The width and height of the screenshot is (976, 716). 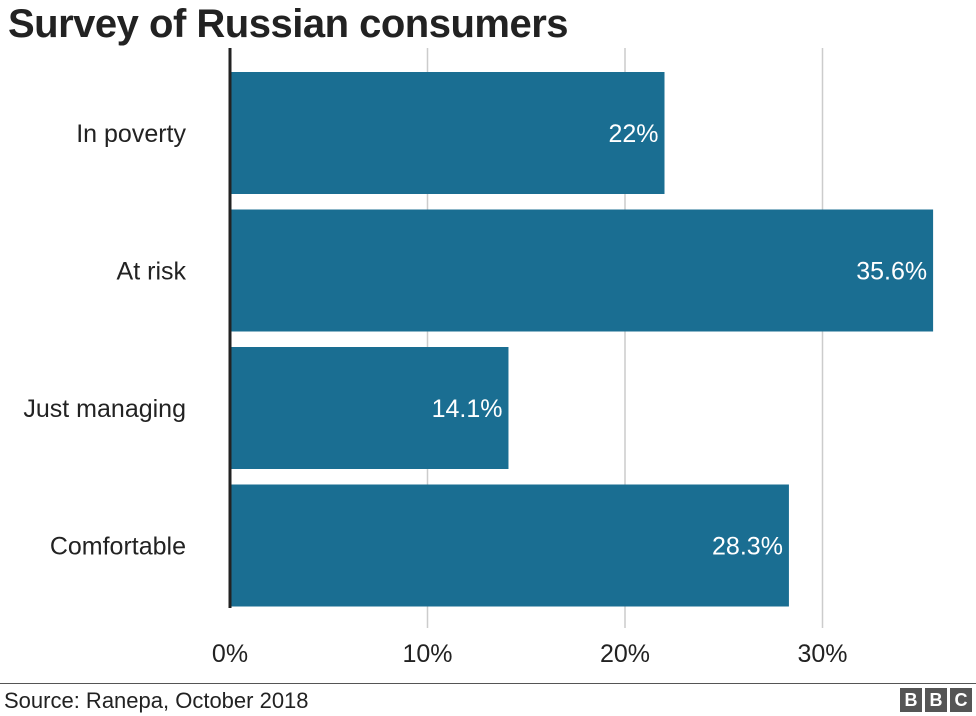 I want to click on bbc-logo-letter: C, so click(x=961, y=700).